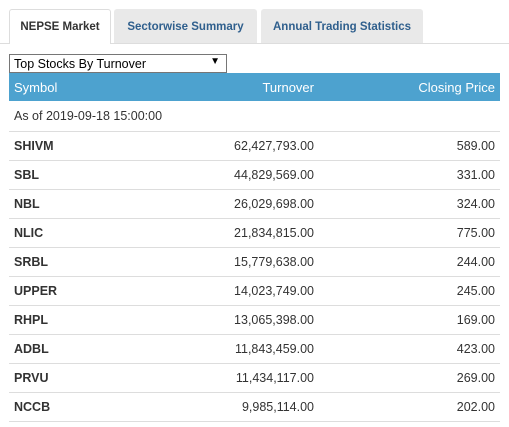 Image resolution: width=509 pixels, height=427 pixels. Describe the element at coordinates (274, 291) in the screenshot. I see `cell-turnover: 14,023,749.00` at that location.